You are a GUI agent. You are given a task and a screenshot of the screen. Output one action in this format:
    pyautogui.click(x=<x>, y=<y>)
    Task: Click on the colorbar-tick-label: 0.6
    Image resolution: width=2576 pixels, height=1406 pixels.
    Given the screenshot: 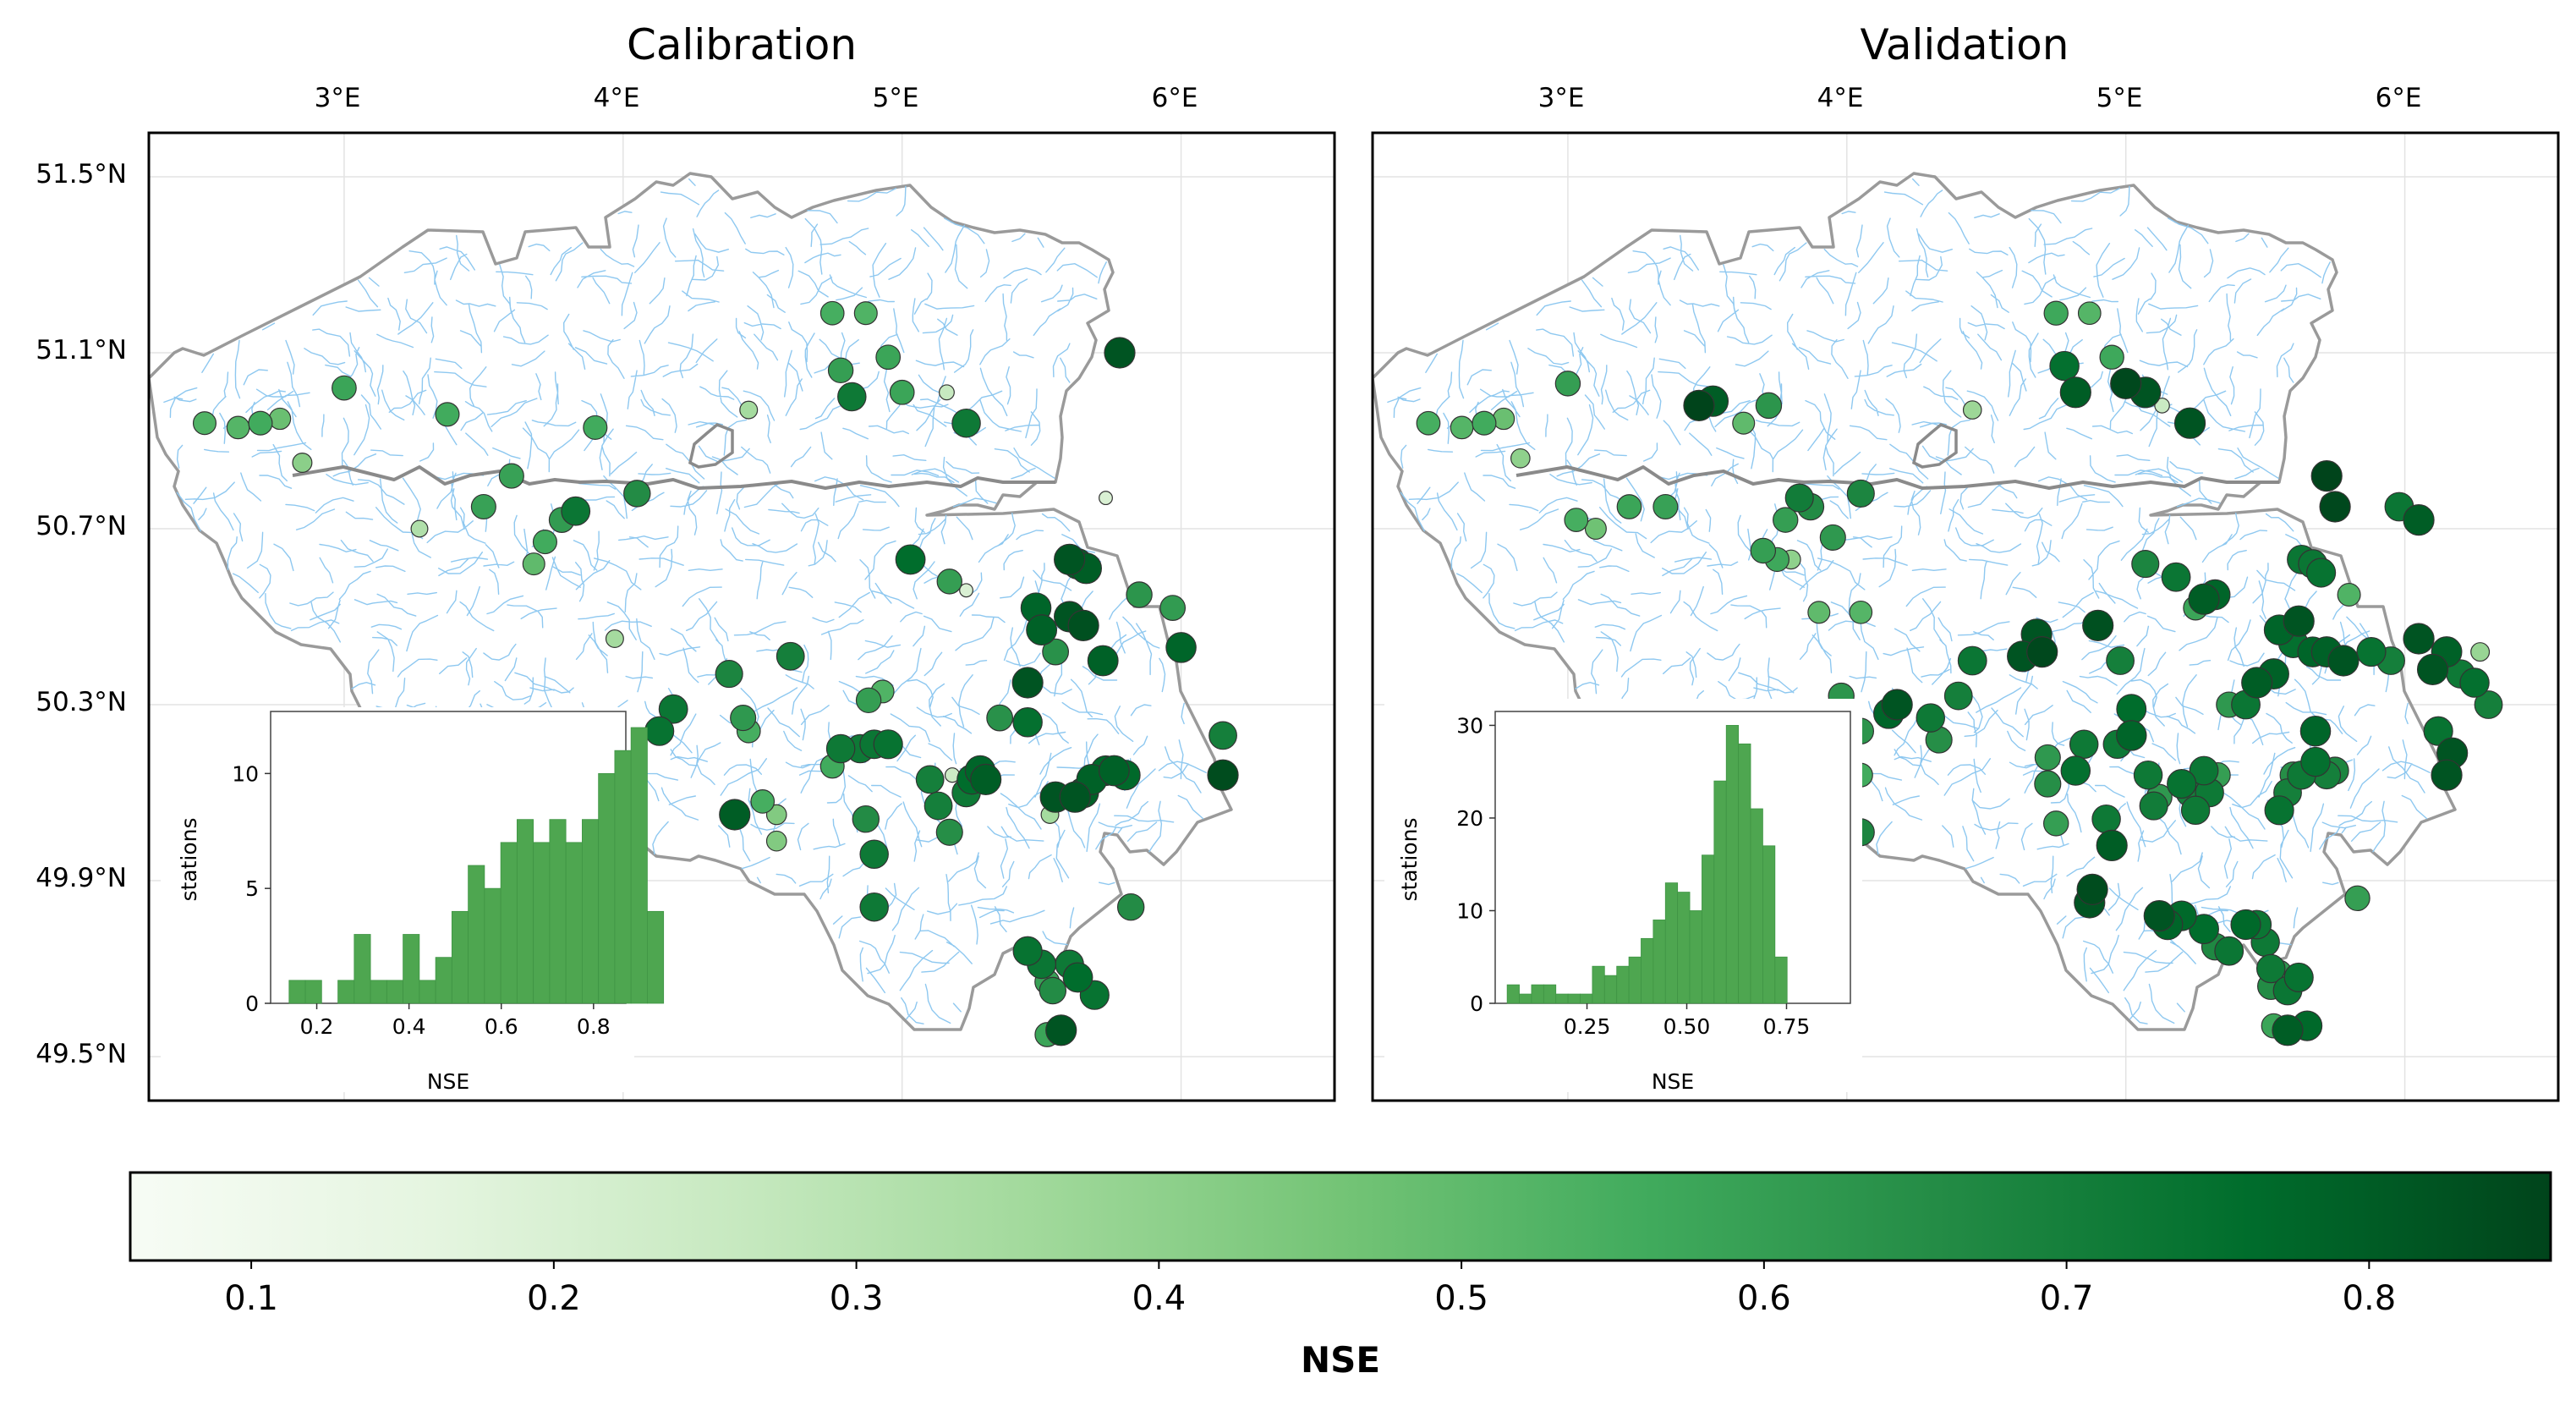 What is the action you would take?
    pyautogui.click(x=1764, y=1299)
    